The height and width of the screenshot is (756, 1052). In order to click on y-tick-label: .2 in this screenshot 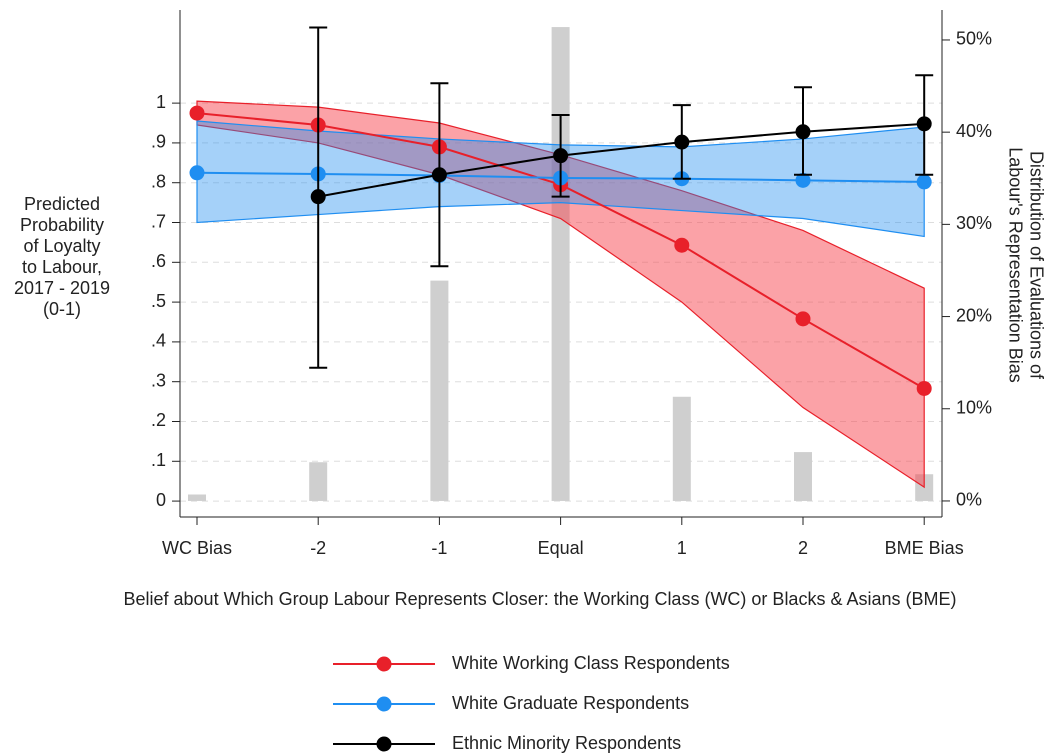, I will do `click(158, 420)`.